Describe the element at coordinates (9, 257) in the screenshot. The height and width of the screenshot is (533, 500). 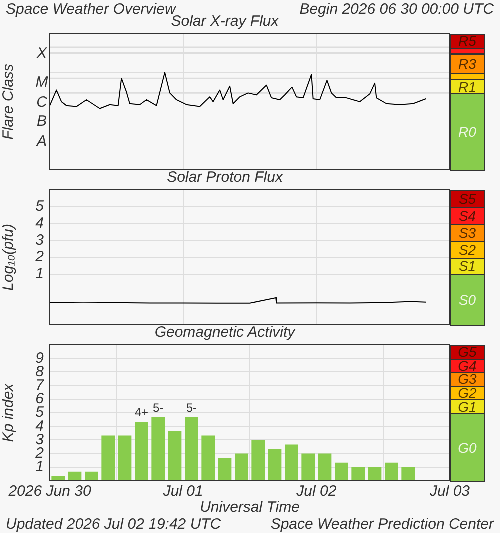
I see `y-axis-title: Log₁₀(pfu)` at that location.